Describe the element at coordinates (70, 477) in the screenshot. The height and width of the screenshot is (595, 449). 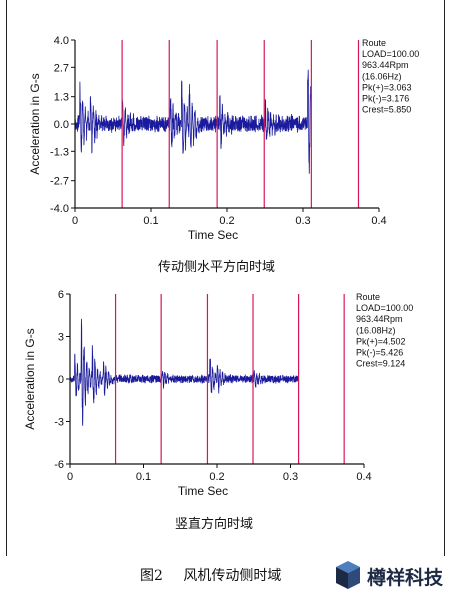
I see `chart-2-x-tick-label-1: 0` at that location.